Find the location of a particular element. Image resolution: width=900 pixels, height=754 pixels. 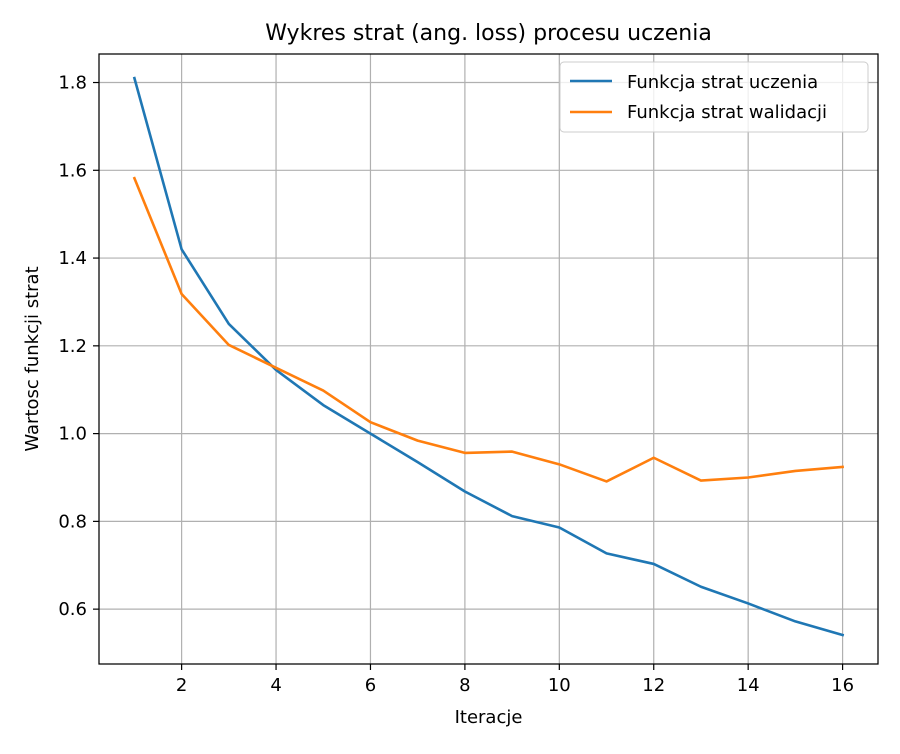

y-tick-label: 0.6 is located at coordinates (72, 609).